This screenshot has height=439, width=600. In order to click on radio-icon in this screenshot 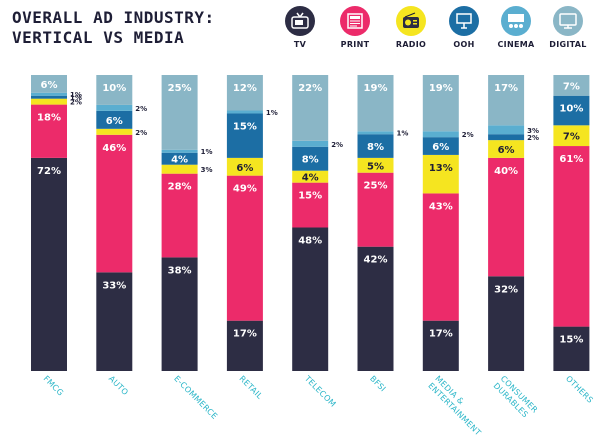, I will do `click(411, 21)`.